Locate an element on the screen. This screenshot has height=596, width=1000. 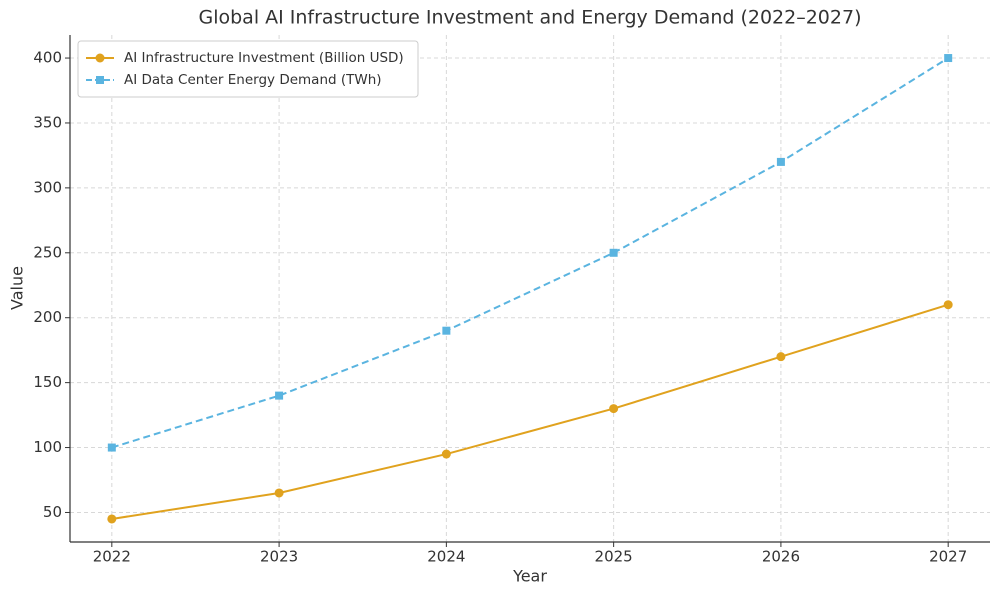
y-tick-label: 200 is located at coordinates (47, 317).